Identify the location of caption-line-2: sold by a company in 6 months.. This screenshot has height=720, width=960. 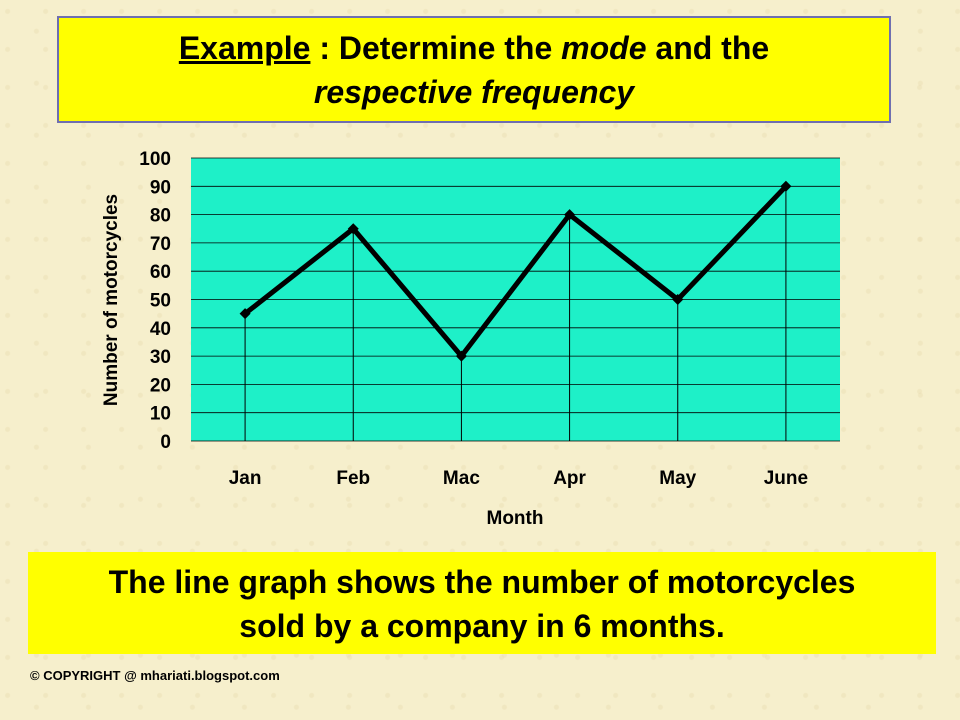
(482, 626).